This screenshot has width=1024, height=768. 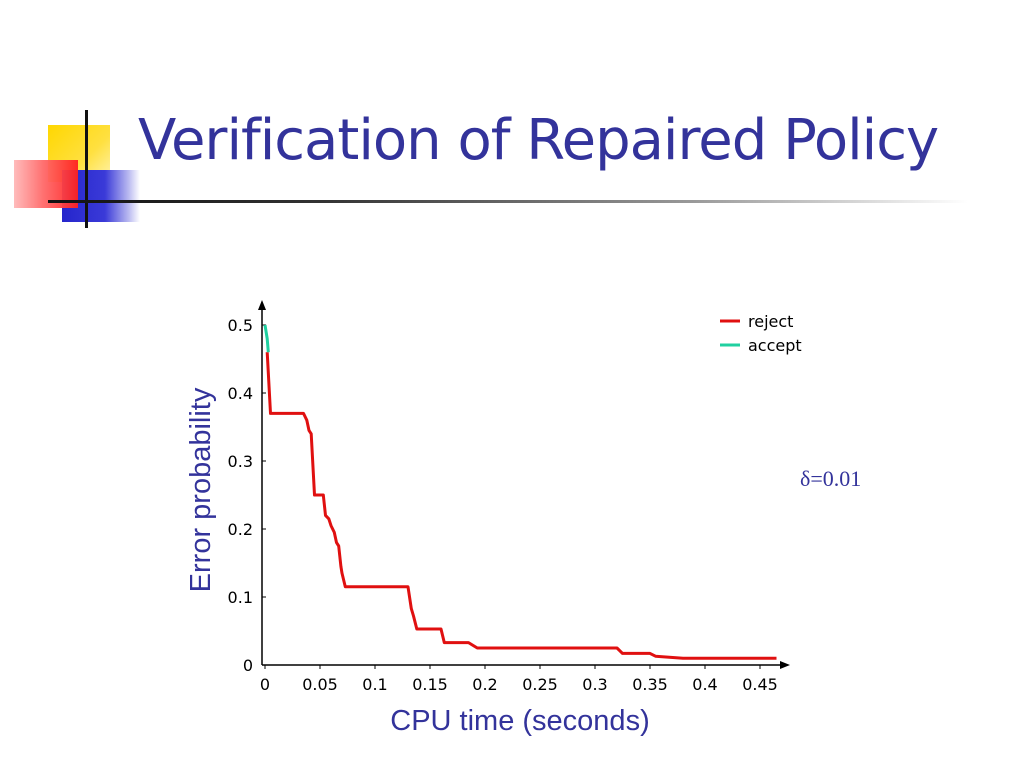 What do you see at coordinates (704, 684) in the screenshot?
I see `x-tick-label: 0.4` at bounding box center [704, 684].